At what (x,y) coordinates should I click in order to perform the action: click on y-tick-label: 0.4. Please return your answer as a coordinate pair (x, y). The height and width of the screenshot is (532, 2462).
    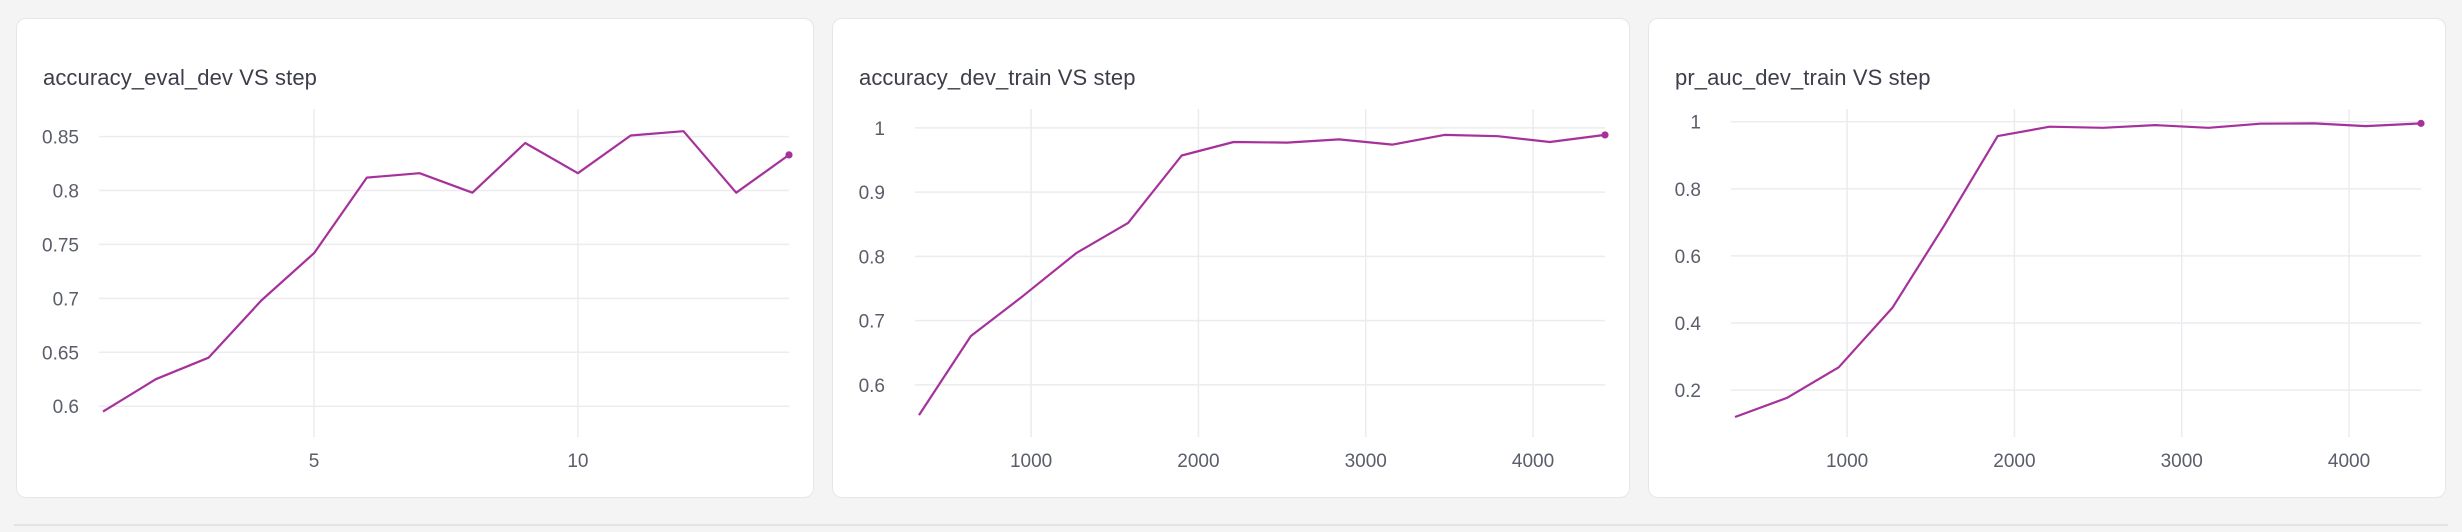
    Looking at the image, I should click on (1688, 324).